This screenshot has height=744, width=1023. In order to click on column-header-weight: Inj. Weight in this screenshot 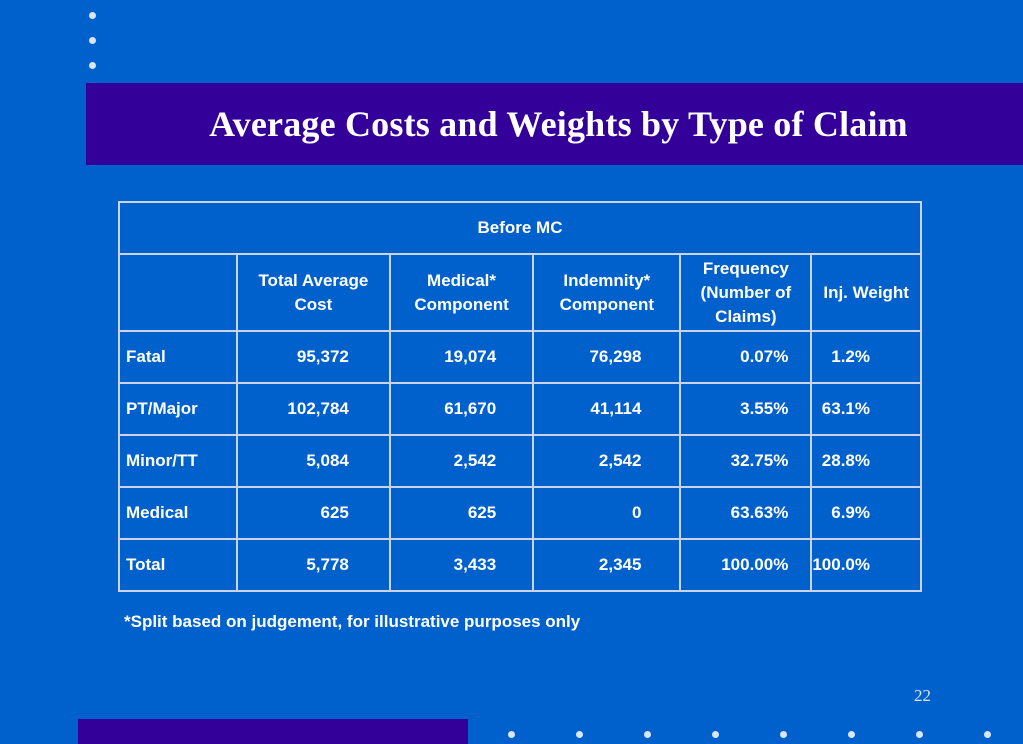, I will do `click(866, 292)`.